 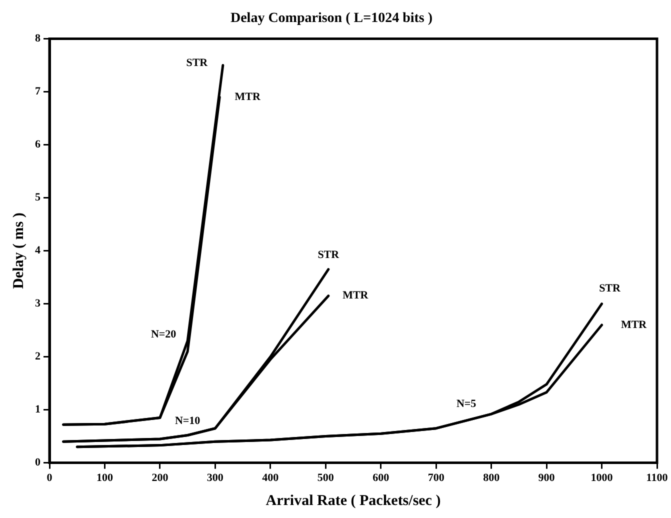 What do you see at coordinates (381, 478) in the screenshot?
I see `x-tick-label: 600` at bounding box center [381, 478].